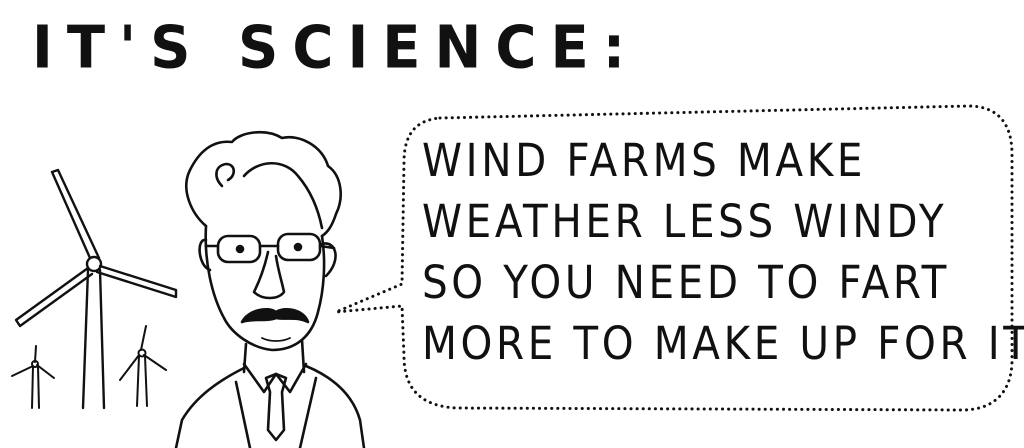 This screenshot has width=1024, height=448. I want to click on speech-line: WIND FARMS MAKE, so click(644, 160).